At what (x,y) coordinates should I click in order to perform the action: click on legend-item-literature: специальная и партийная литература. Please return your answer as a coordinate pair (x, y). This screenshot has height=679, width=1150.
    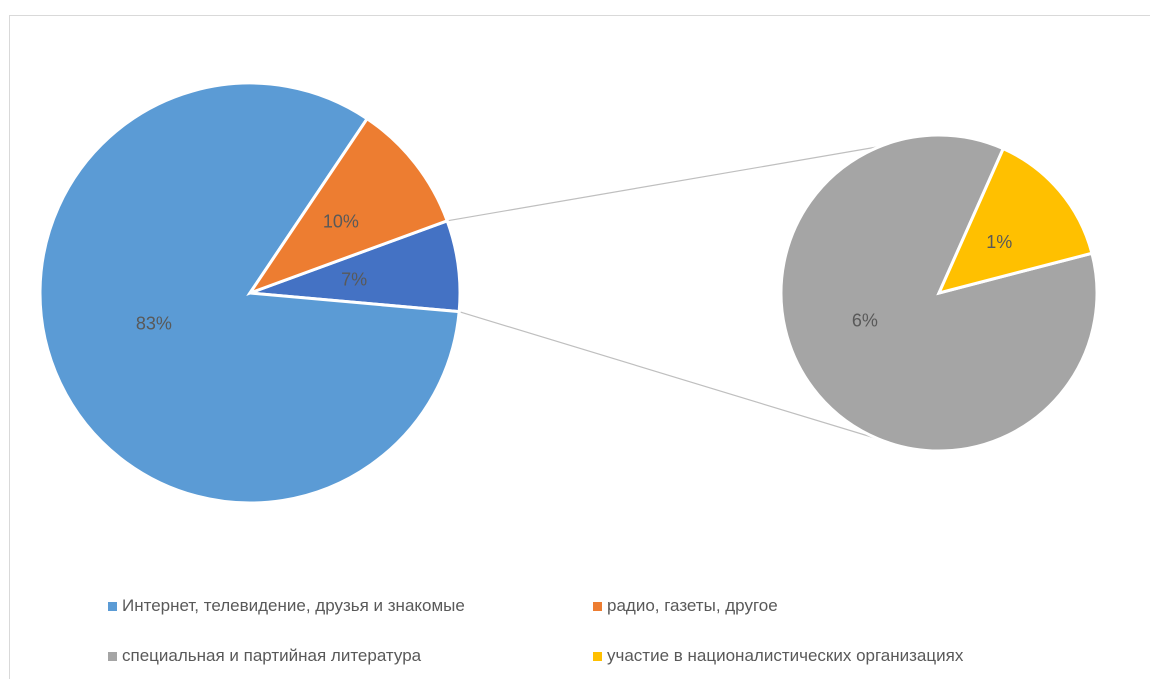
    Looking at the image, I should click on (264, 656).